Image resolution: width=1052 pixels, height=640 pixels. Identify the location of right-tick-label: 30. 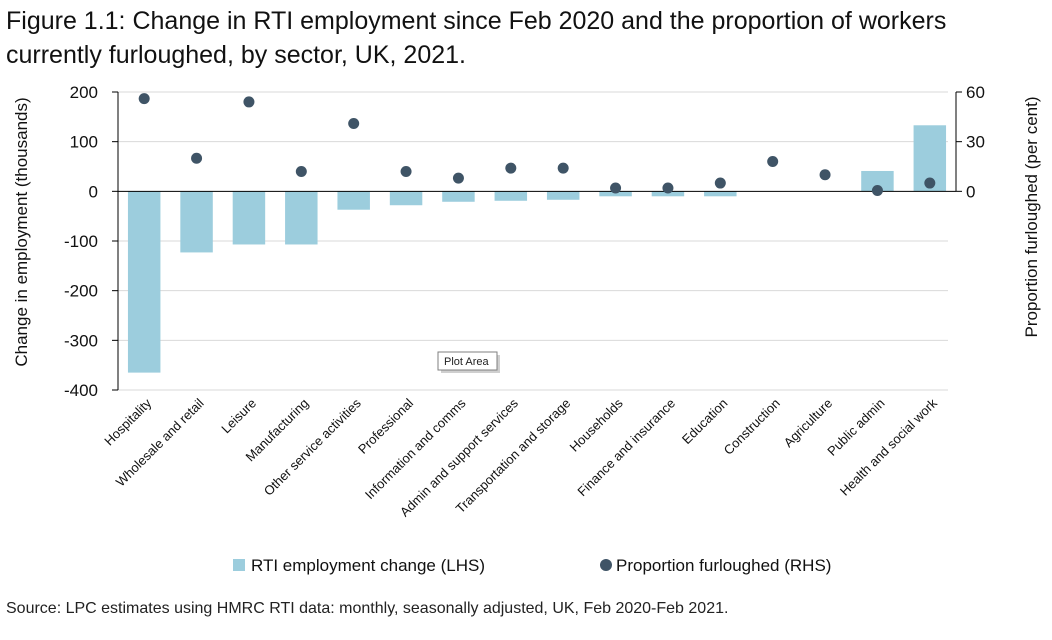
(975, 142).